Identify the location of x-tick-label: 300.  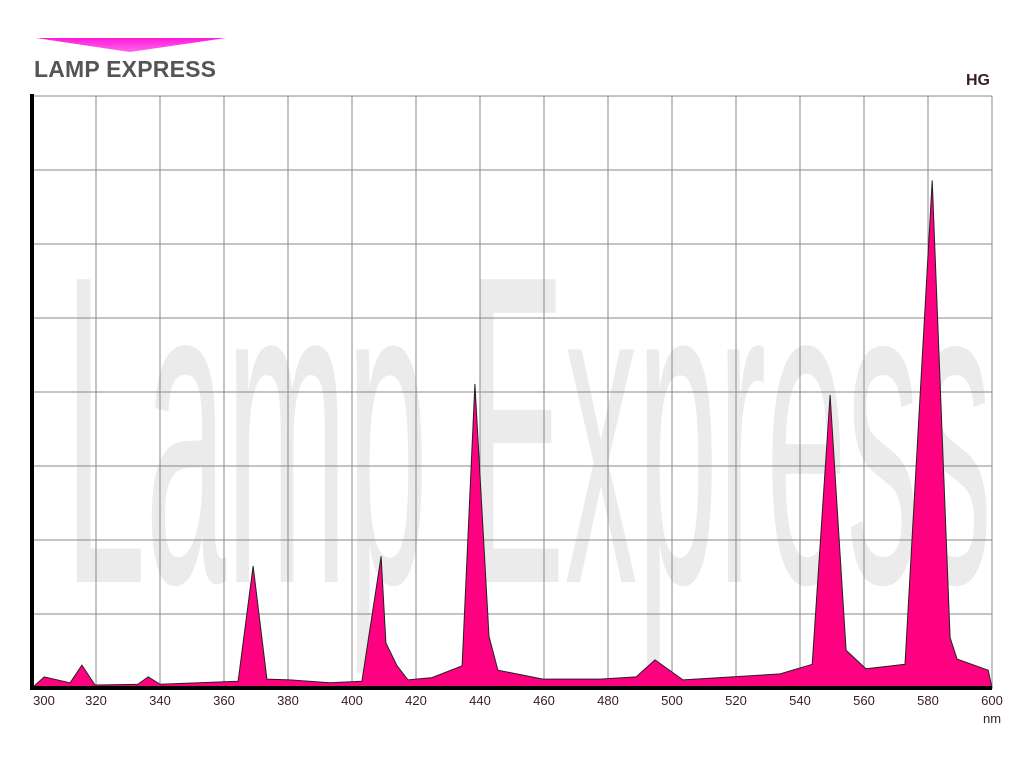
(44, 700).